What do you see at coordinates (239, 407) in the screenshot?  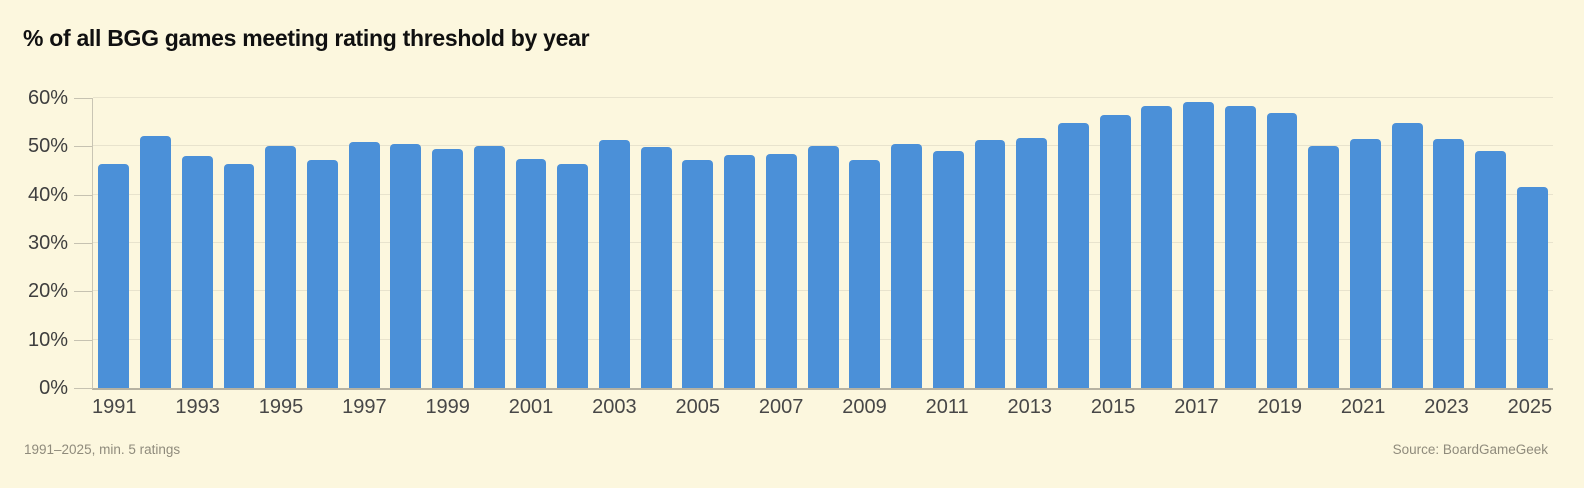 I see `x-tick-label-1994` at bounding box center [239, 407].